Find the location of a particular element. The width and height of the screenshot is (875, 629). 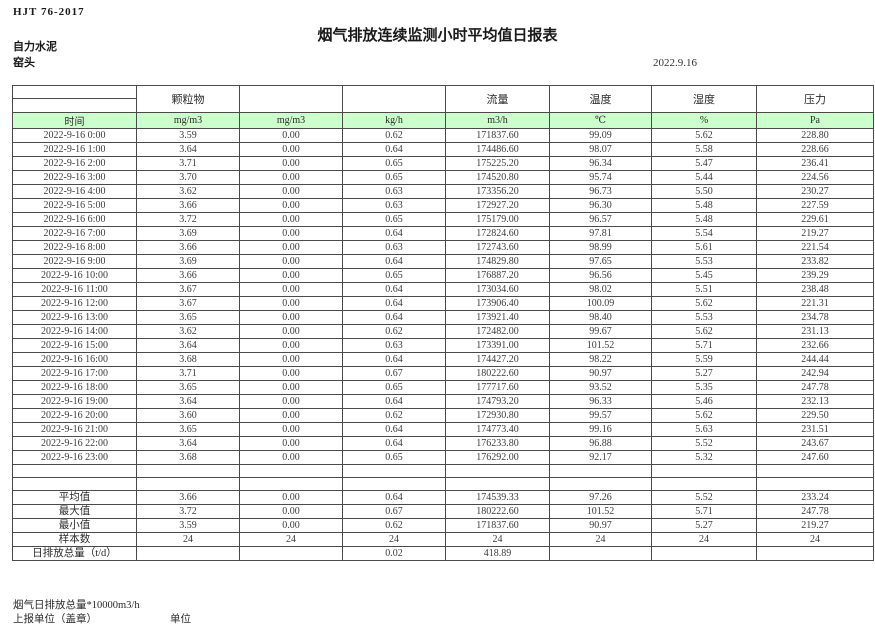

unit-mg-m3-2: mg/m3 is located at coordinates (291, 120).